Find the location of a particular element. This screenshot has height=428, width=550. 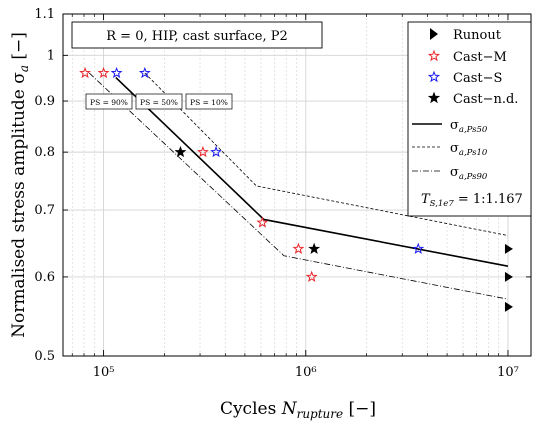

ps-label-10: PS = 10% is located at coordinates (209, 101).